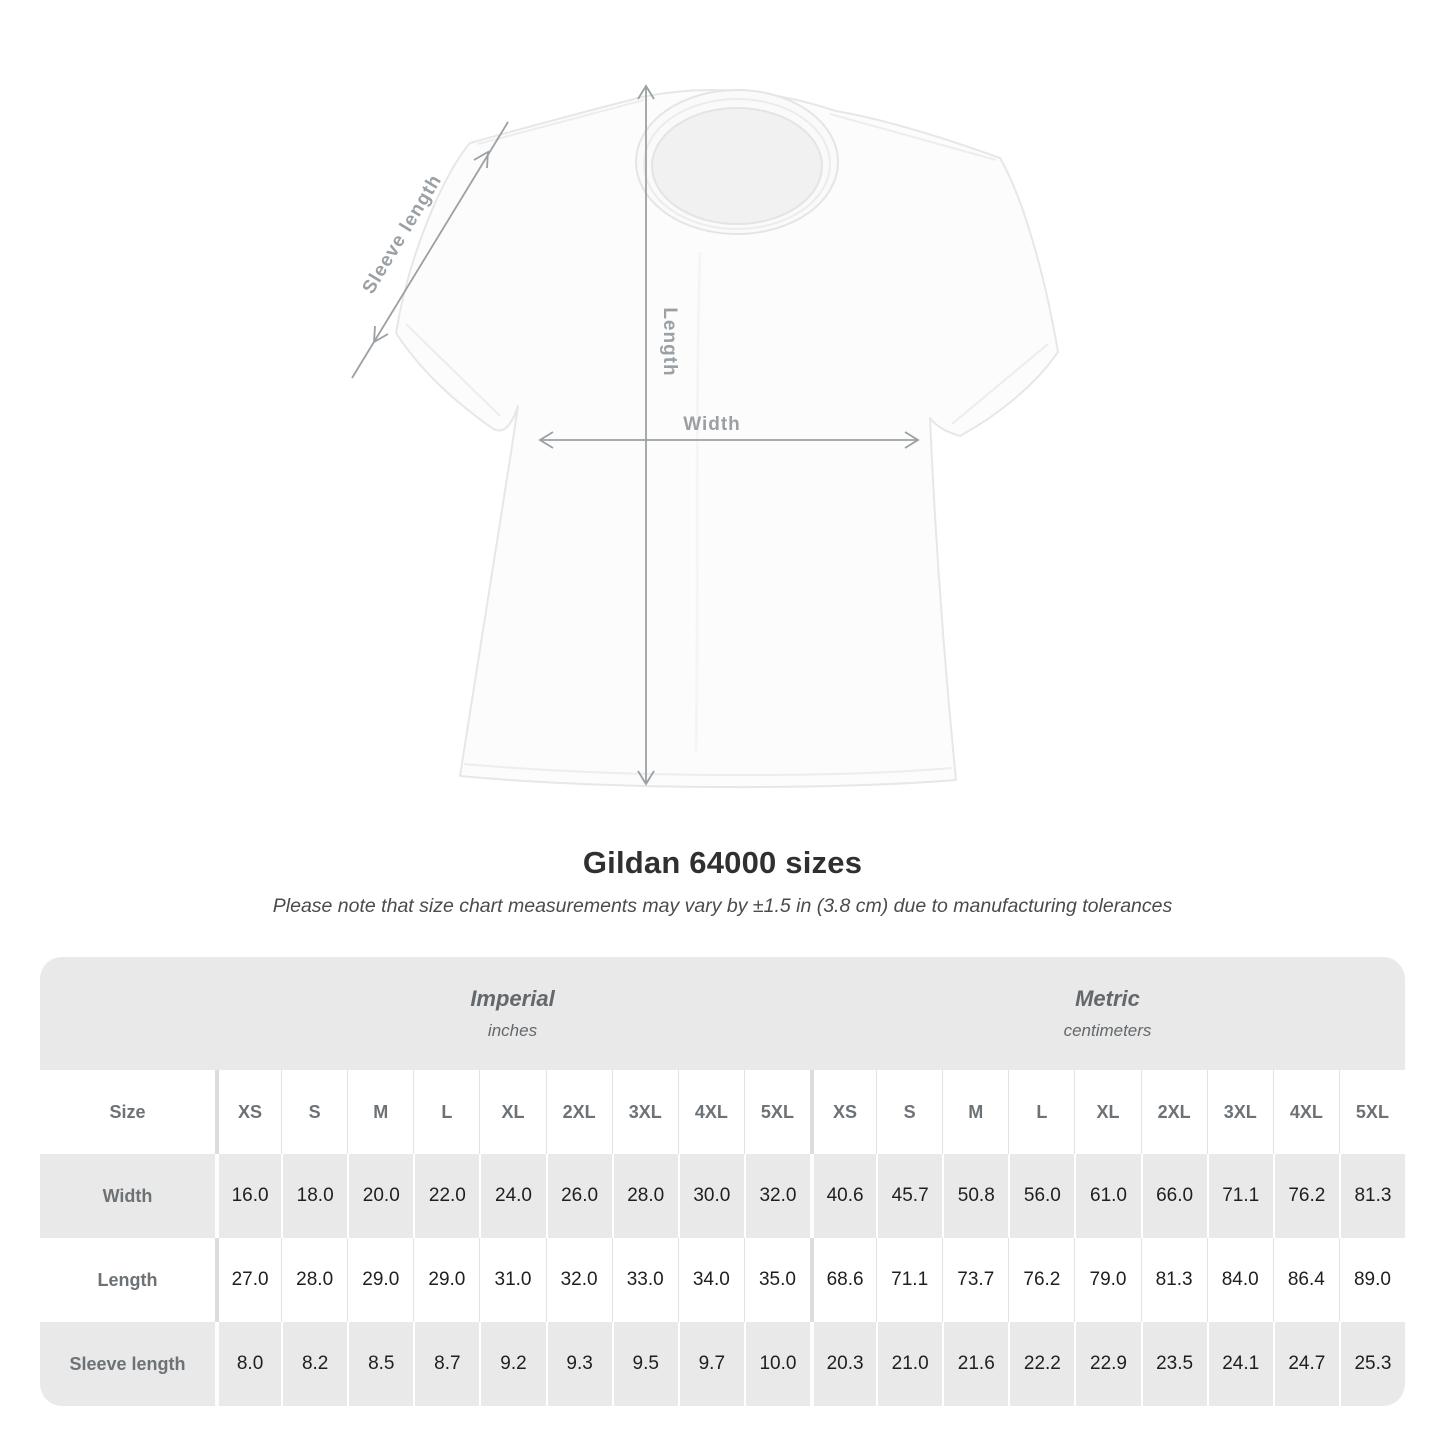  Describe the element at coordinates (314, 1196) in the screenshot. I see `value-cell: 18.0` at that location.